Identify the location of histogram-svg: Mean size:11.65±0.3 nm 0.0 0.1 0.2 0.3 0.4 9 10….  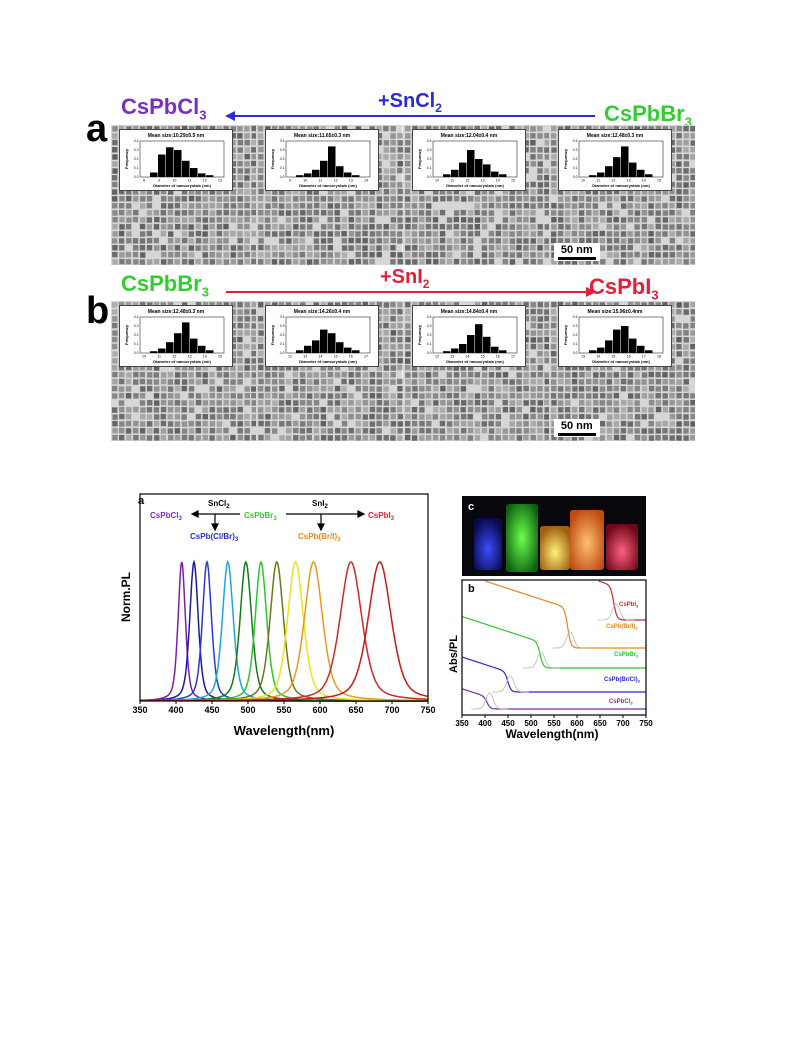
(320, 160).